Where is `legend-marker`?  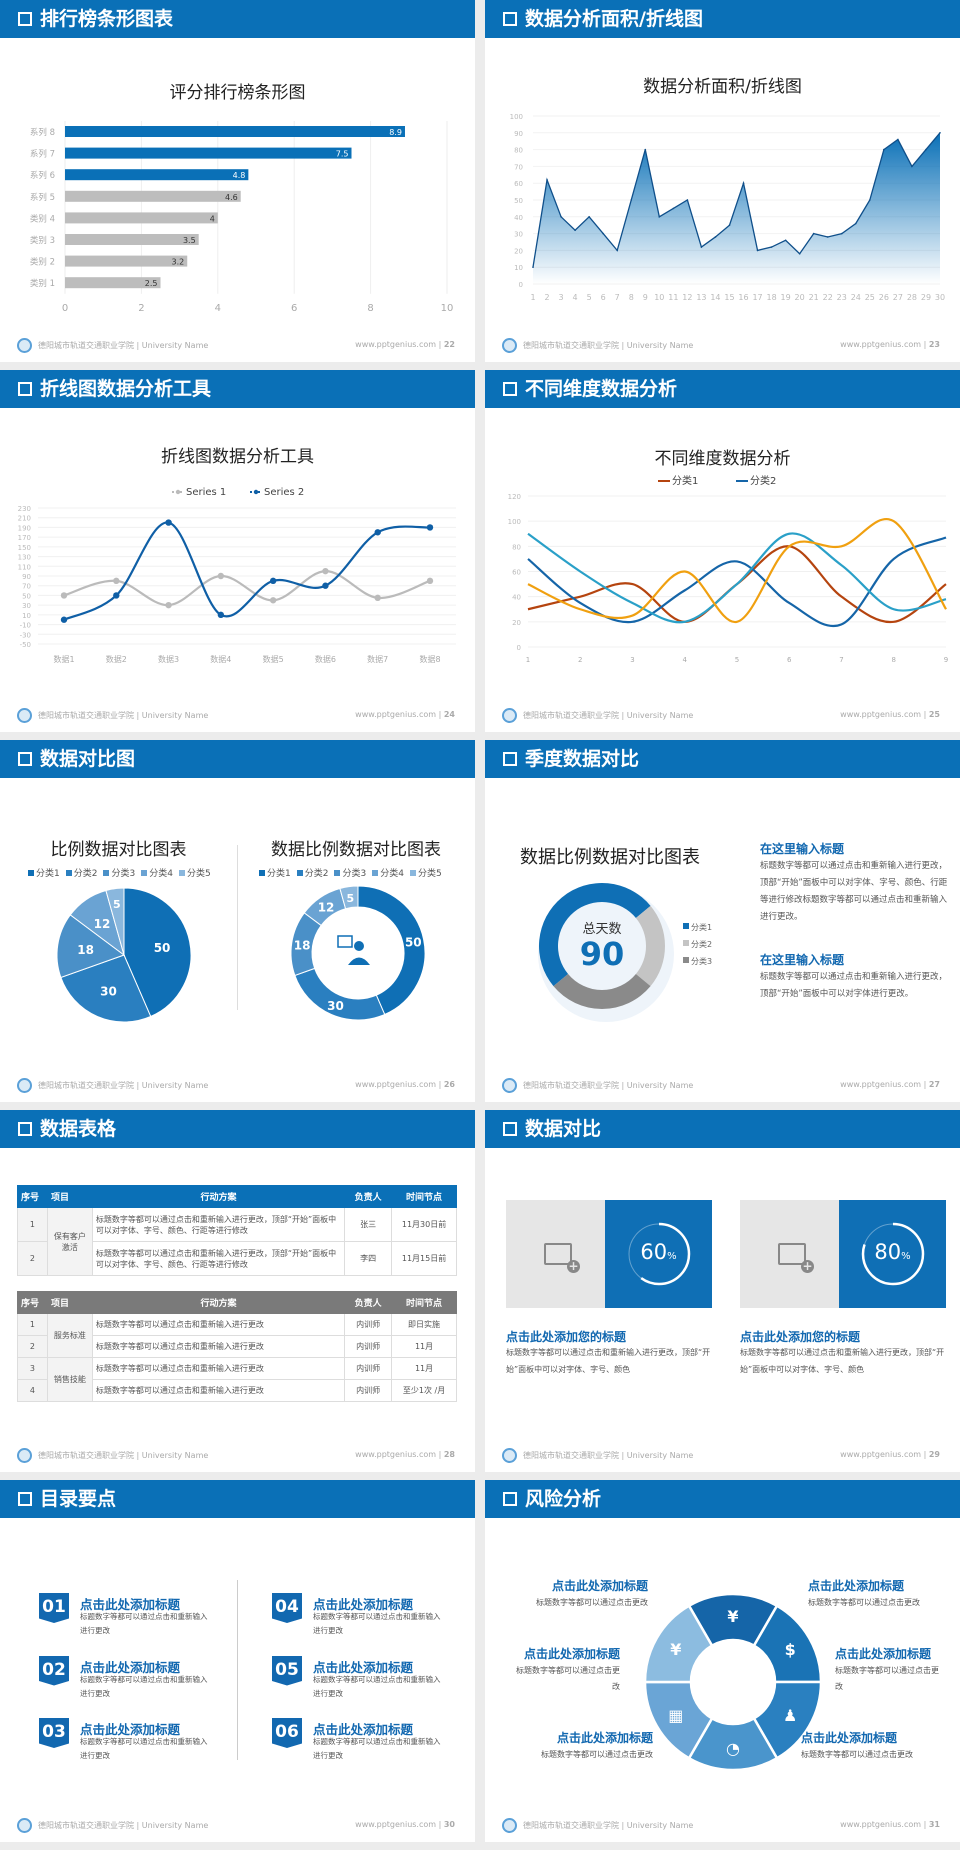 legend-marker is located at coordinates (256, 492).